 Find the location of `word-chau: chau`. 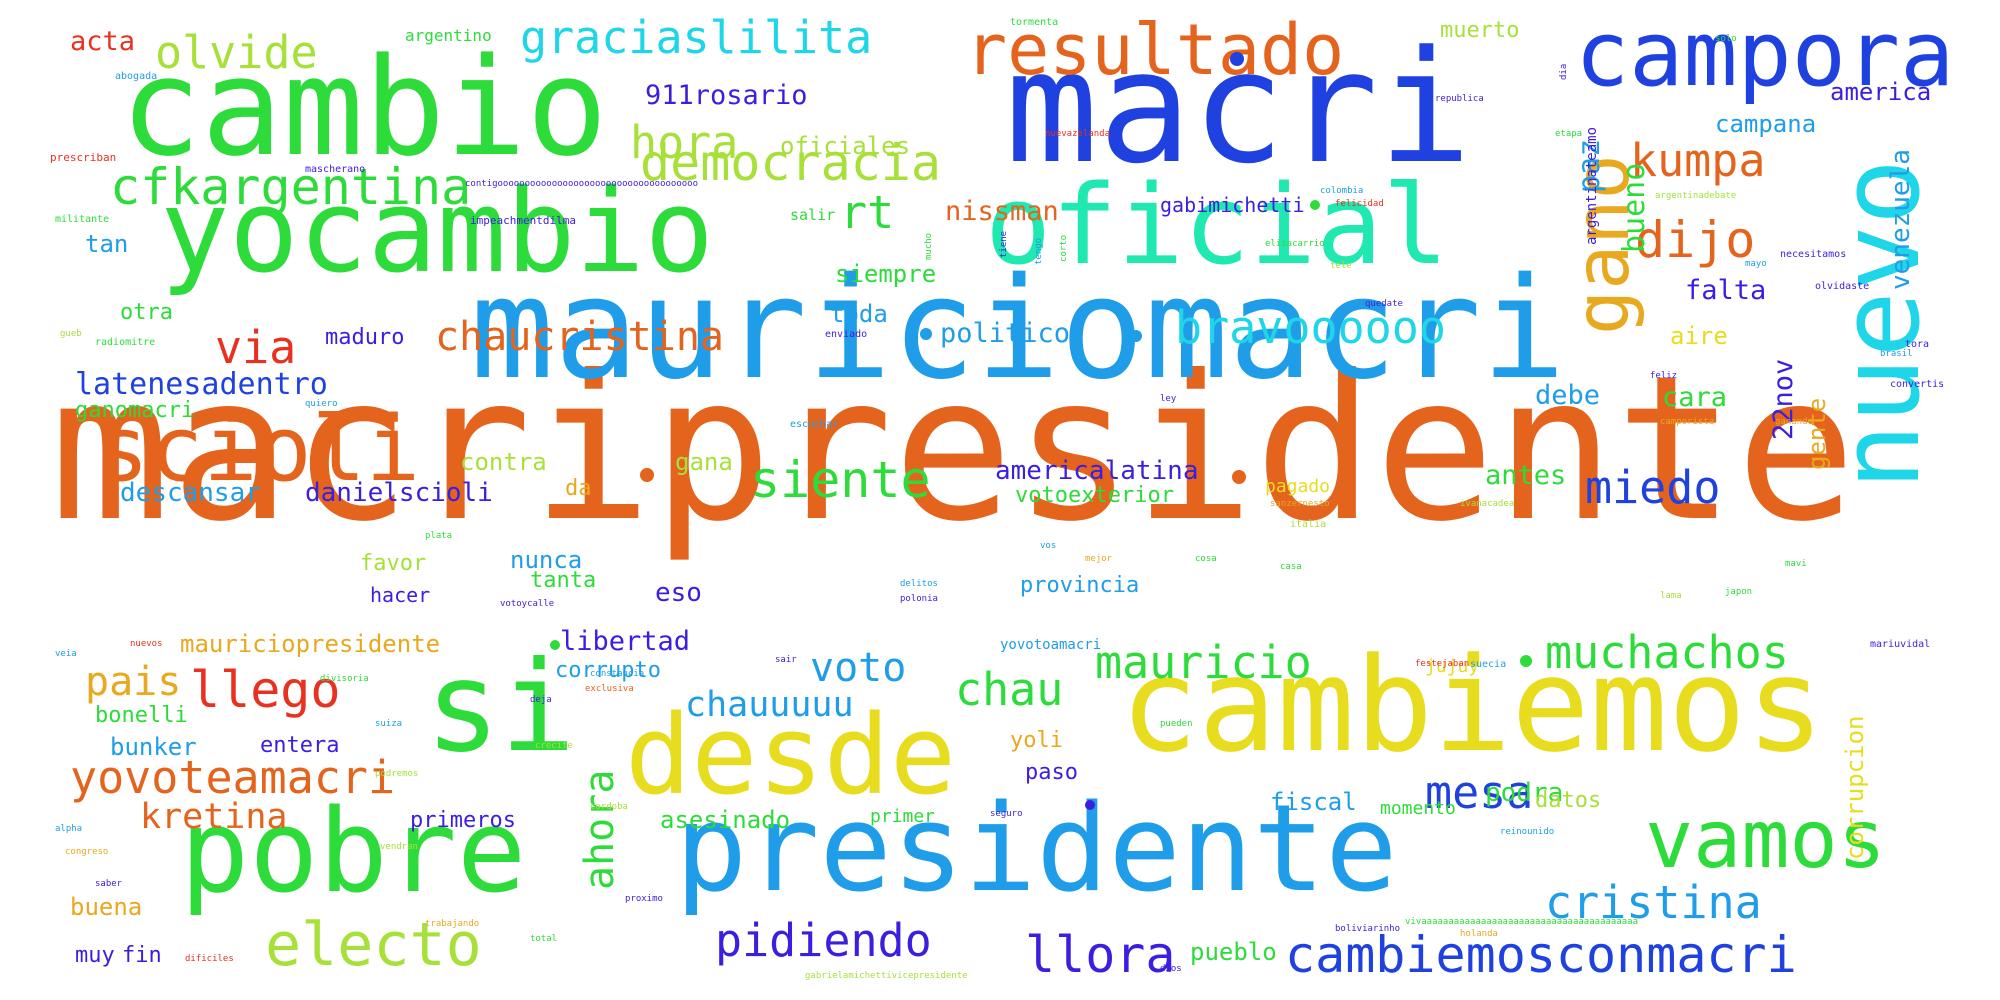

word-chau: chau is located at coordinates (1009, 689).